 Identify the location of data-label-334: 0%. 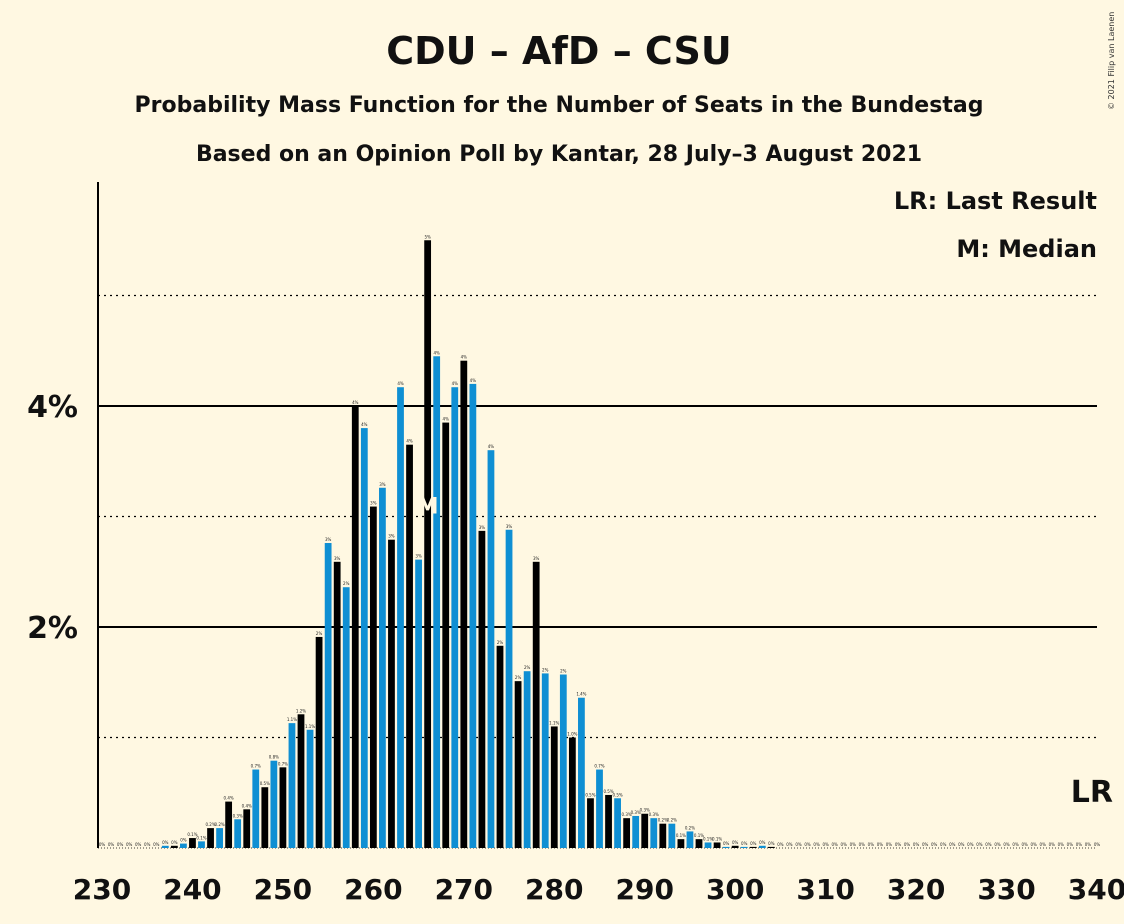
(1043, 844).